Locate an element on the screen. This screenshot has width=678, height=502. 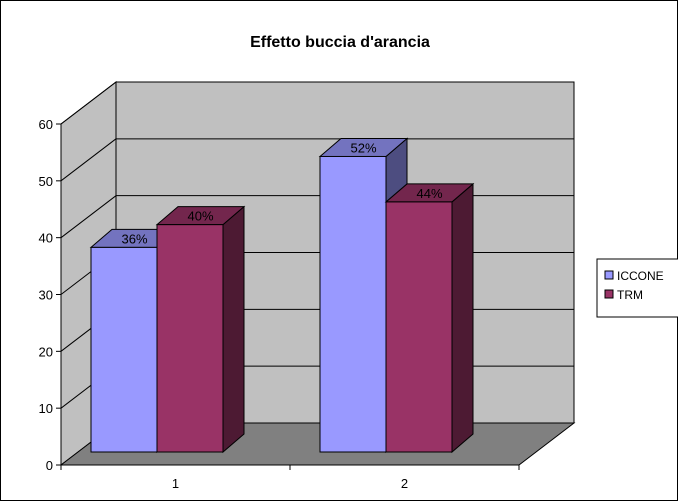
x-tick-label-2: 2 is located at coordinates (404, 483).